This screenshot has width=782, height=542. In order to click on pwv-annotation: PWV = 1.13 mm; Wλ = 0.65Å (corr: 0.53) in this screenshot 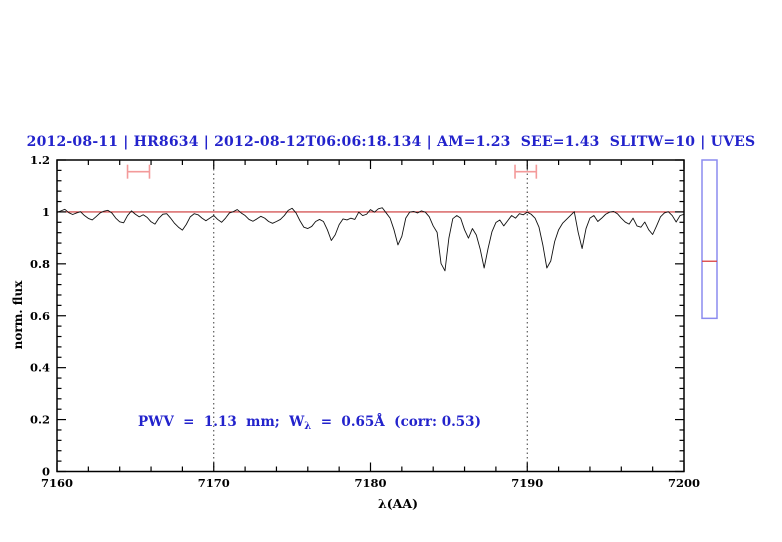, I will do `click(309, 423)`.